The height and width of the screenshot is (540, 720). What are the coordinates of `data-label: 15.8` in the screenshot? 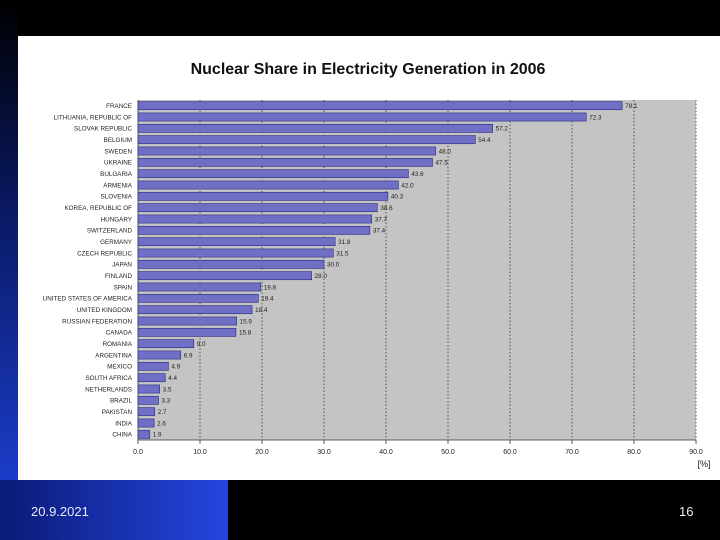 It's located at (245, 333).